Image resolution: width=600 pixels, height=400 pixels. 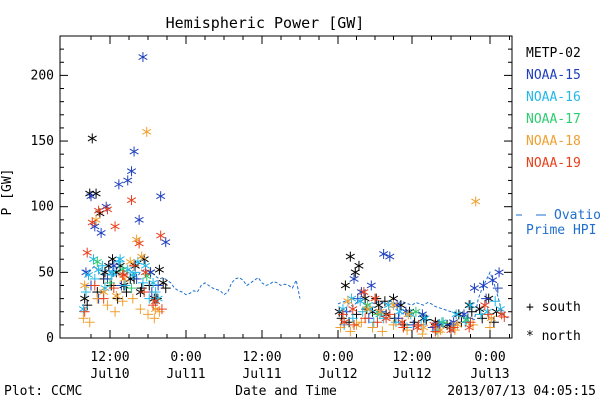 I want to click on x-tick-time: 0:00, so click(x=489, y=357).